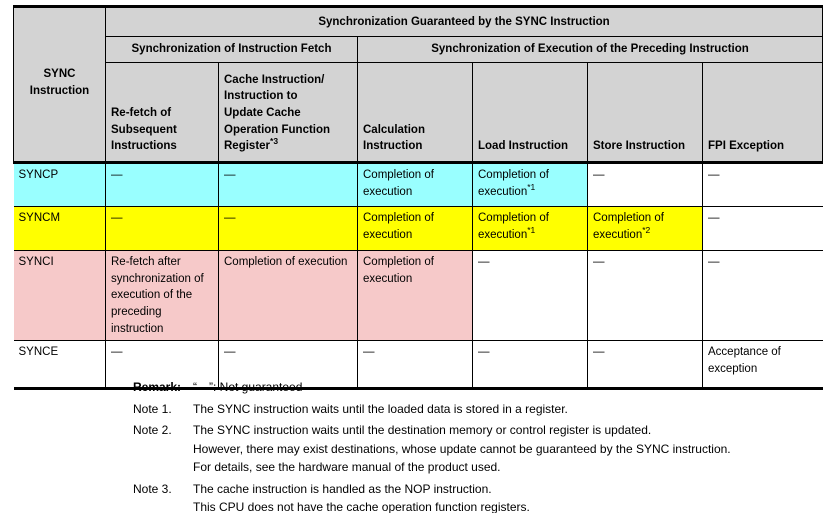 The width and height of the screenshot is (831, 513). I want to click on cell-syncp-store: —, so click(645, 184).